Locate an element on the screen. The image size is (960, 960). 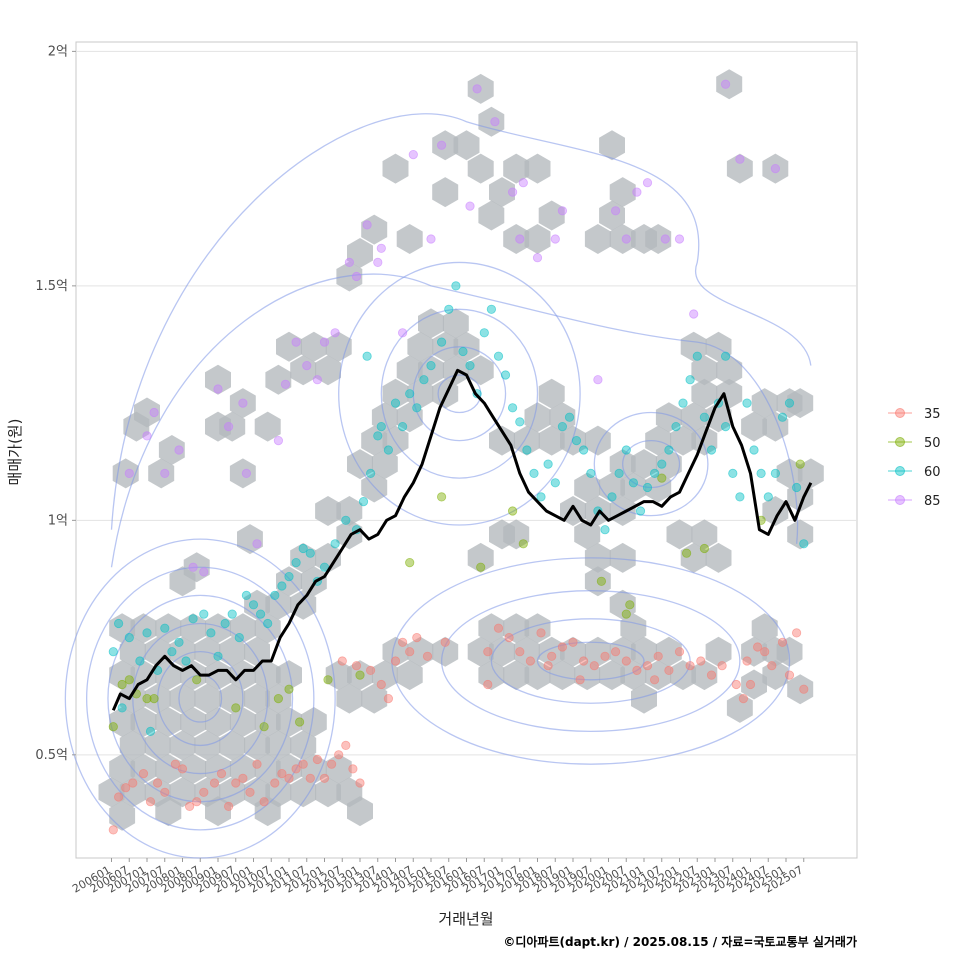
y-tick-label: 1억 is located at coordinates (58, 520).